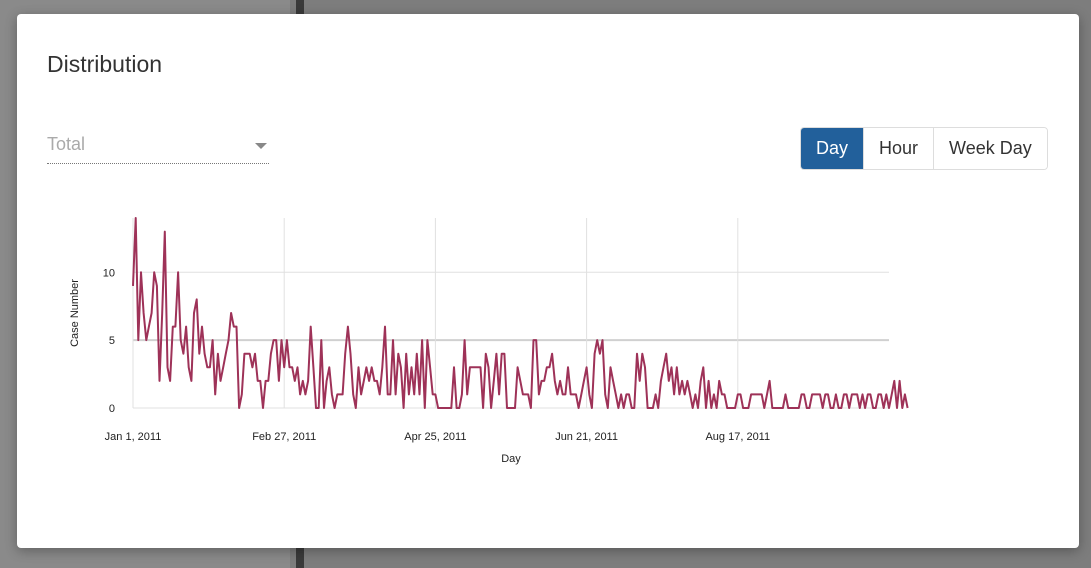  What do you see at coordinates (158, 148) in the screenshot?
I see `metric-select: Total` at bounding box center [158, 148].